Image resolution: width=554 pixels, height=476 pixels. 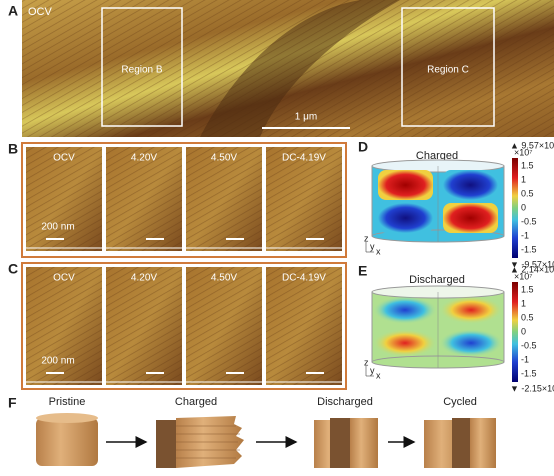 I want to click on colorbar-min: ▼ -2.15×10⁷, so click(x=532, y=388).